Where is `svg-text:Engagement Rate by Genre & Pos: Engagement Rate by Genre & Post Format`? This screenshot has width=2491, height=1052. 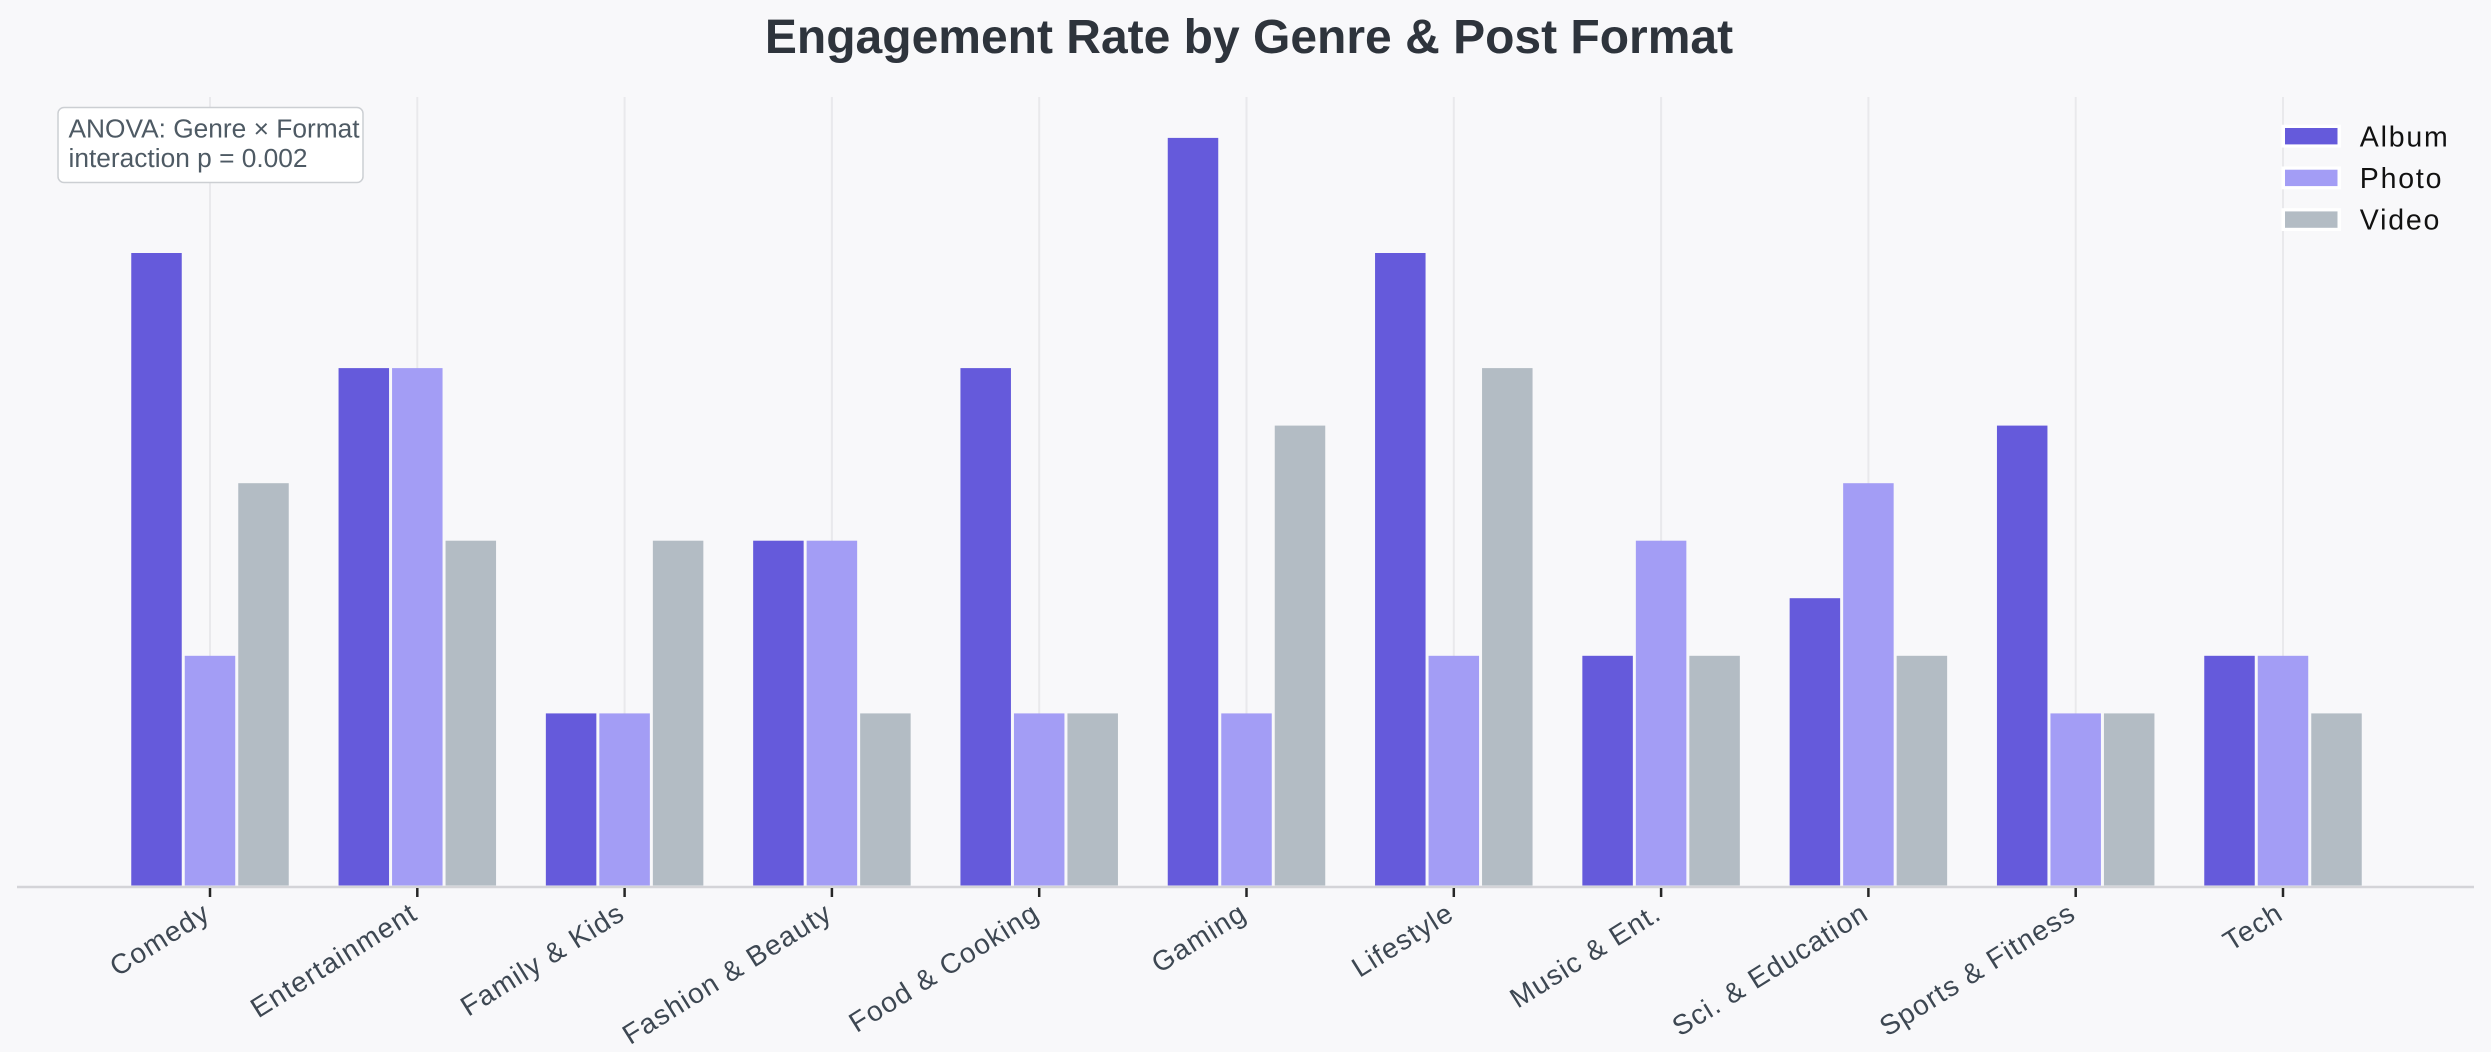 svg-text:Engagement Rate by Genre & Pos: Engagement Rate by Genre & Post Format is located at coordinates (1249, 37).